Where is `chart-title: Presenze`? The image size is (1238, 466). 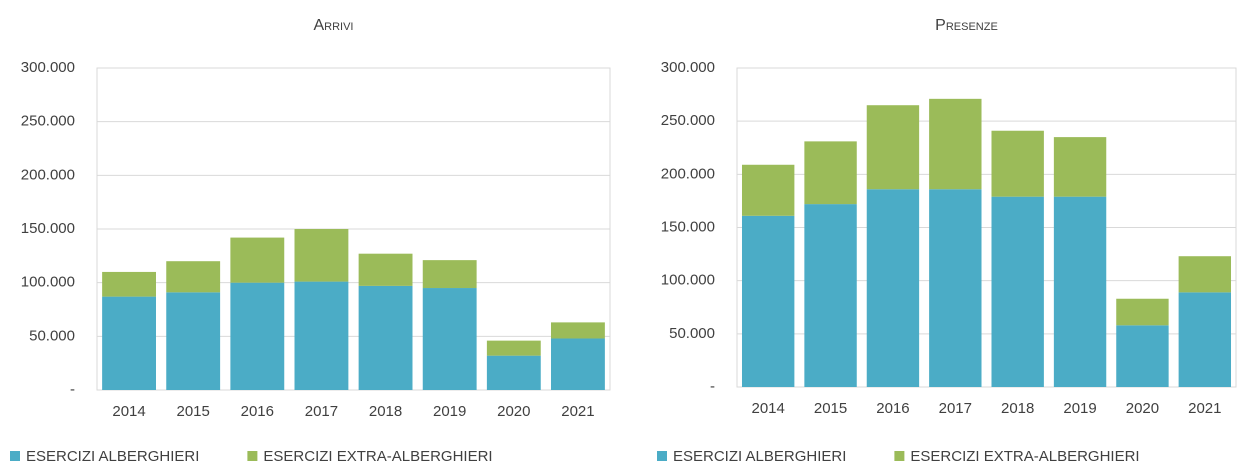
chart-title: Presenze is located at coordinates (966, 25).